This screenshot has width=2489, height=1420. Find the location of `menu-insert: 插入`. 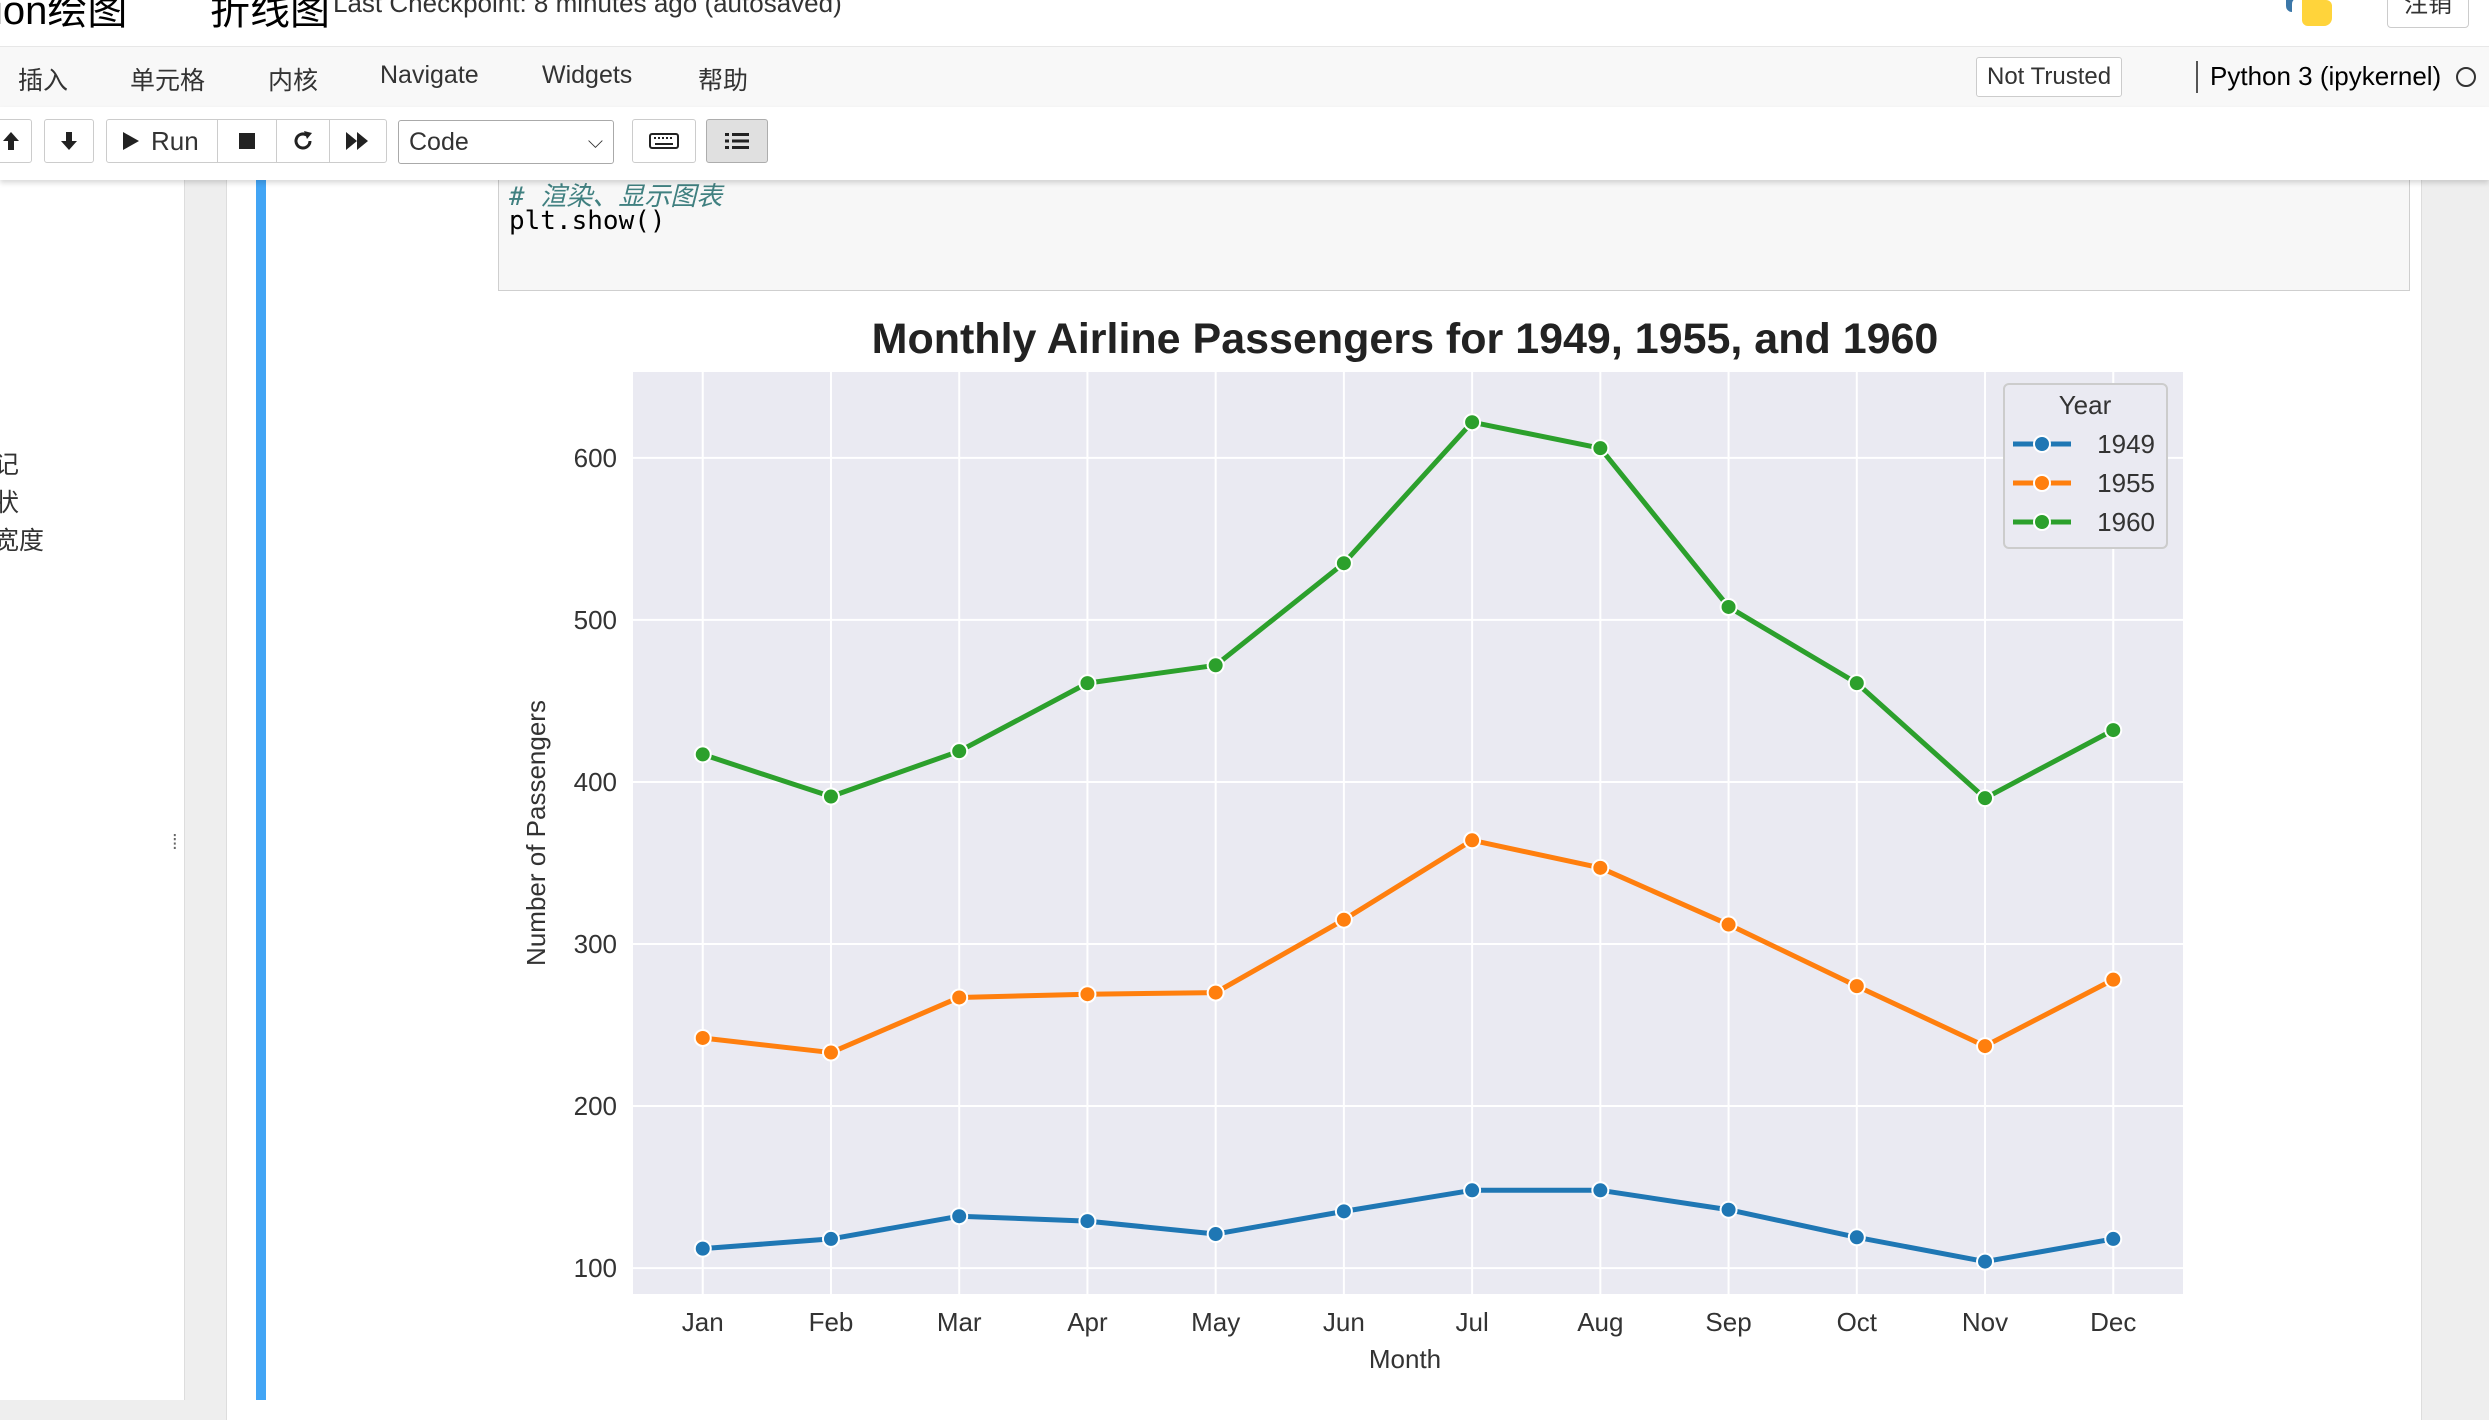

menu-insert: 插入 is located at coordinates (43, 81).